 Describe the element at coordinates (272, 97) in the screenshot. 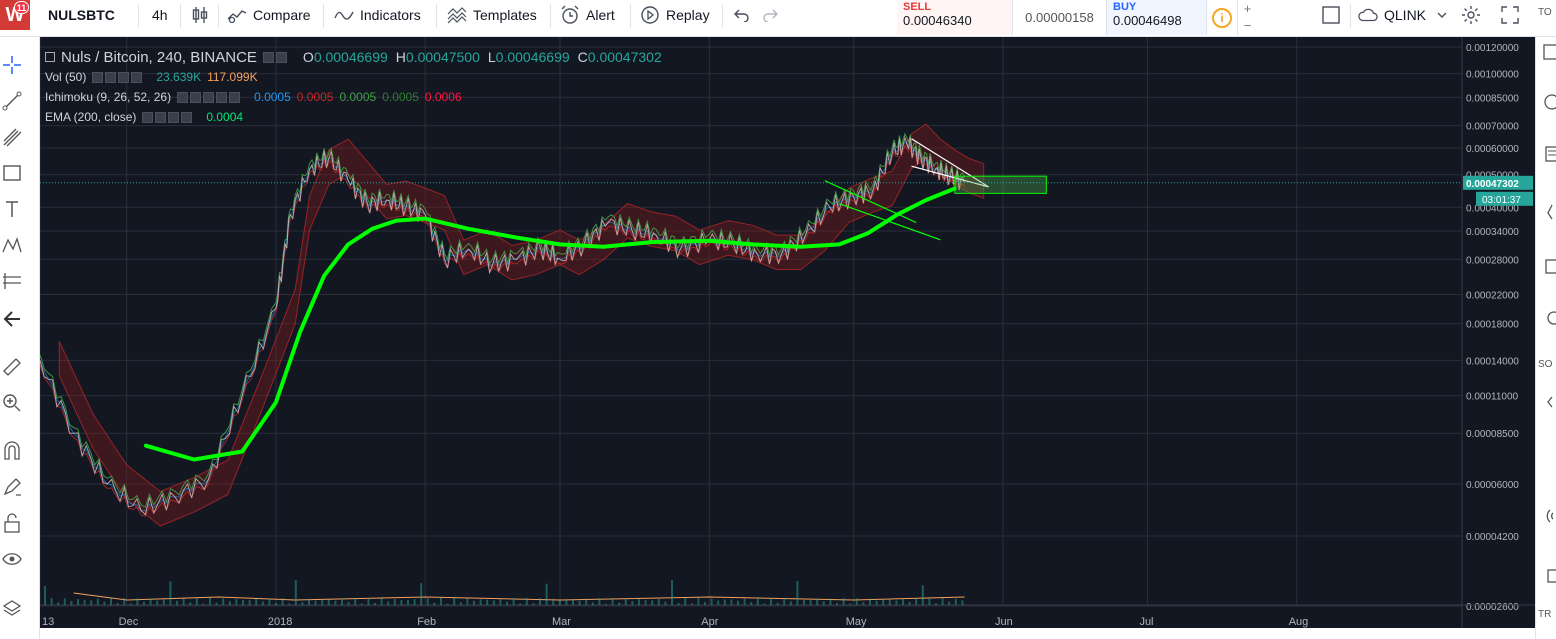

I see `ichimoku-conversion: 0.0005` at that location.